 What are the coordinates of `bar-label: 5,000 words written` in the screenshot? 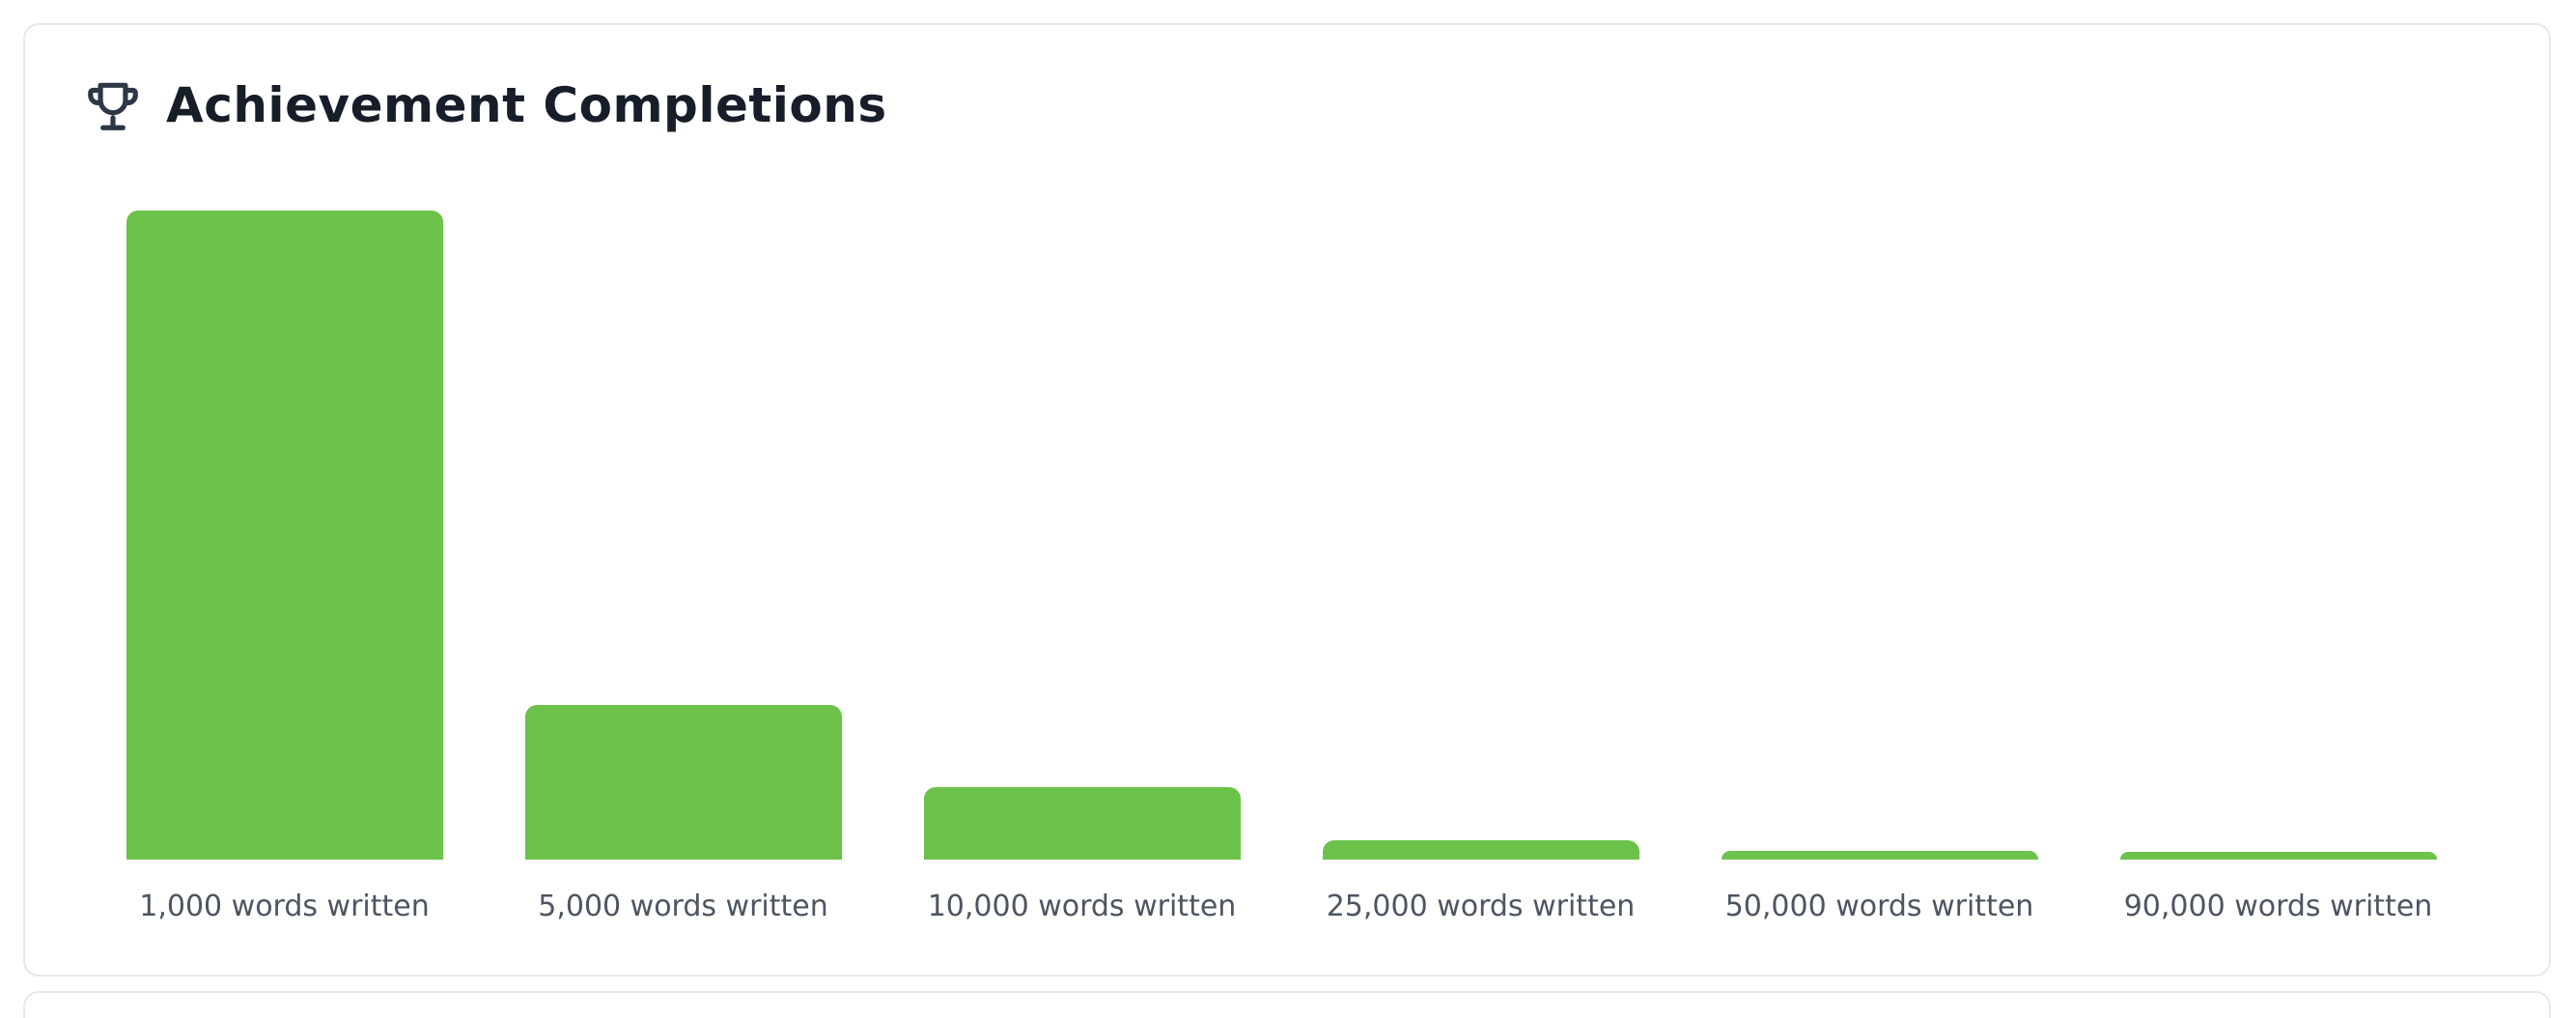 It's located at (683, 906).